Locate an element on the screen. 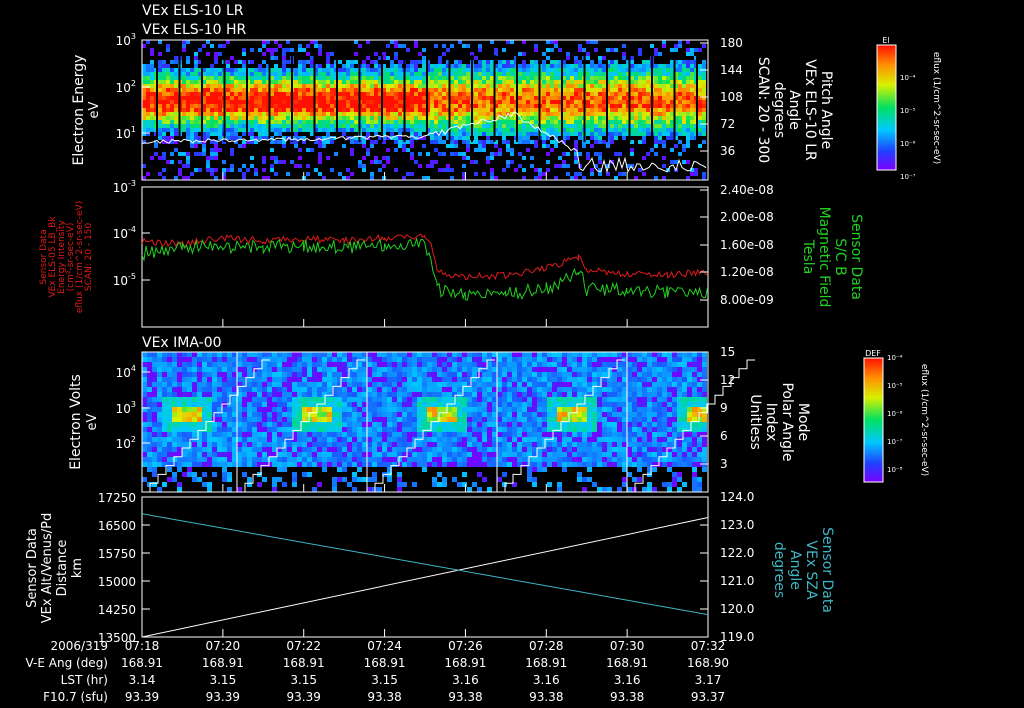  els-y-tick-label: 101 is located at coordinates (126, 133).